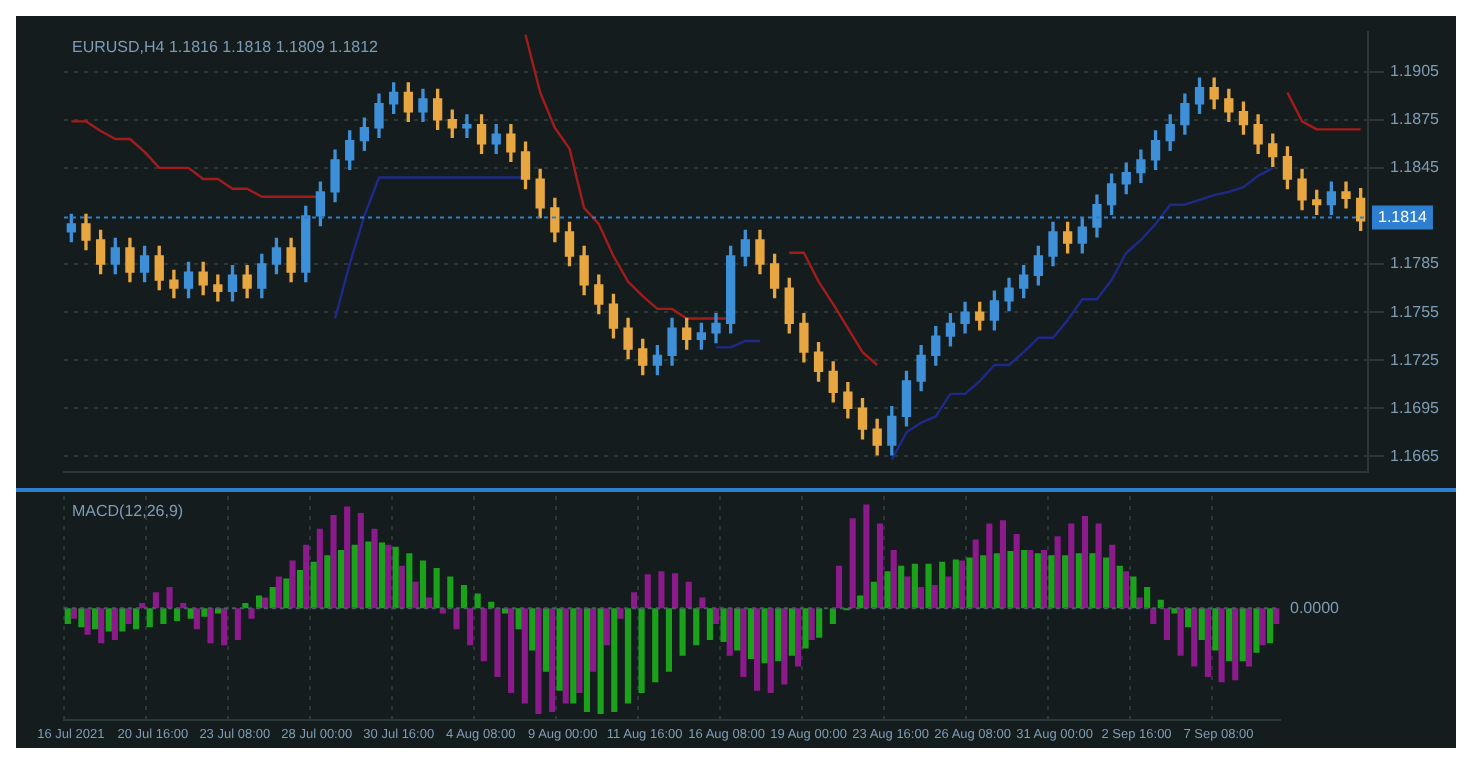  Describe the element at coordinates (1415, 359) in the screenshot. I see `y-tick-label: 1.1725` at that location.